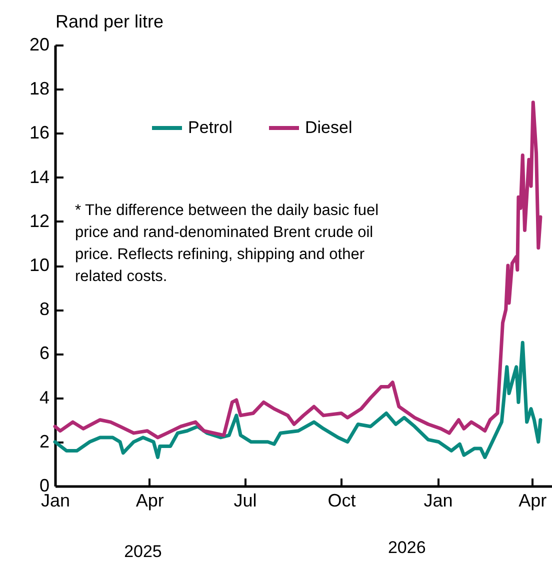 The height and width of the screenshot is (566, 552). What do you see at coordinates (143, 551) in the screenshot?
I see `text: 2025` at bounding box center [143, 551].